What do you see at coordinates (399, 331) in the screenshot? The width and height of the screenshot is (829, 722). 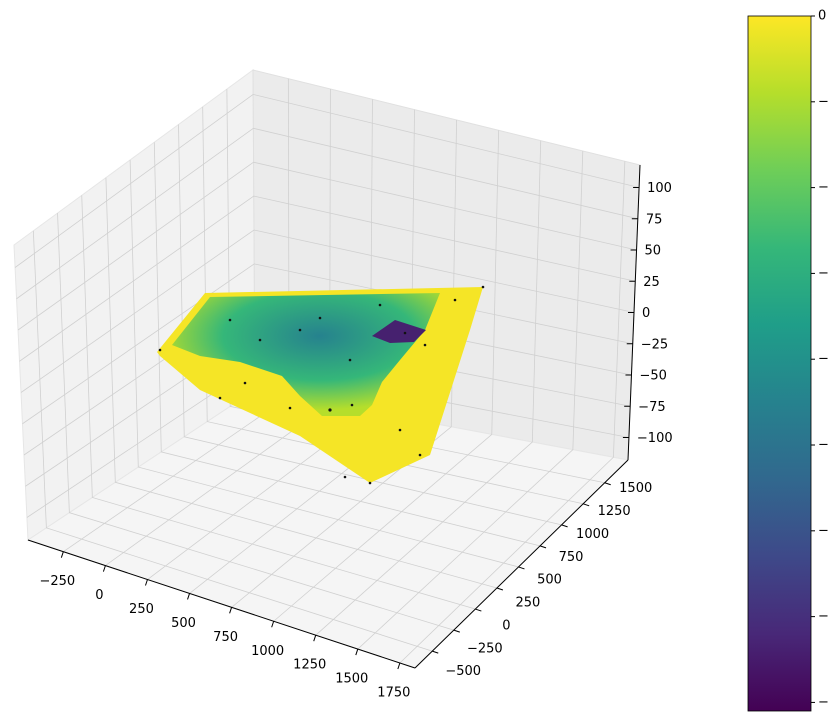 I see `surface-minimum` at bounding box center [399, 331].